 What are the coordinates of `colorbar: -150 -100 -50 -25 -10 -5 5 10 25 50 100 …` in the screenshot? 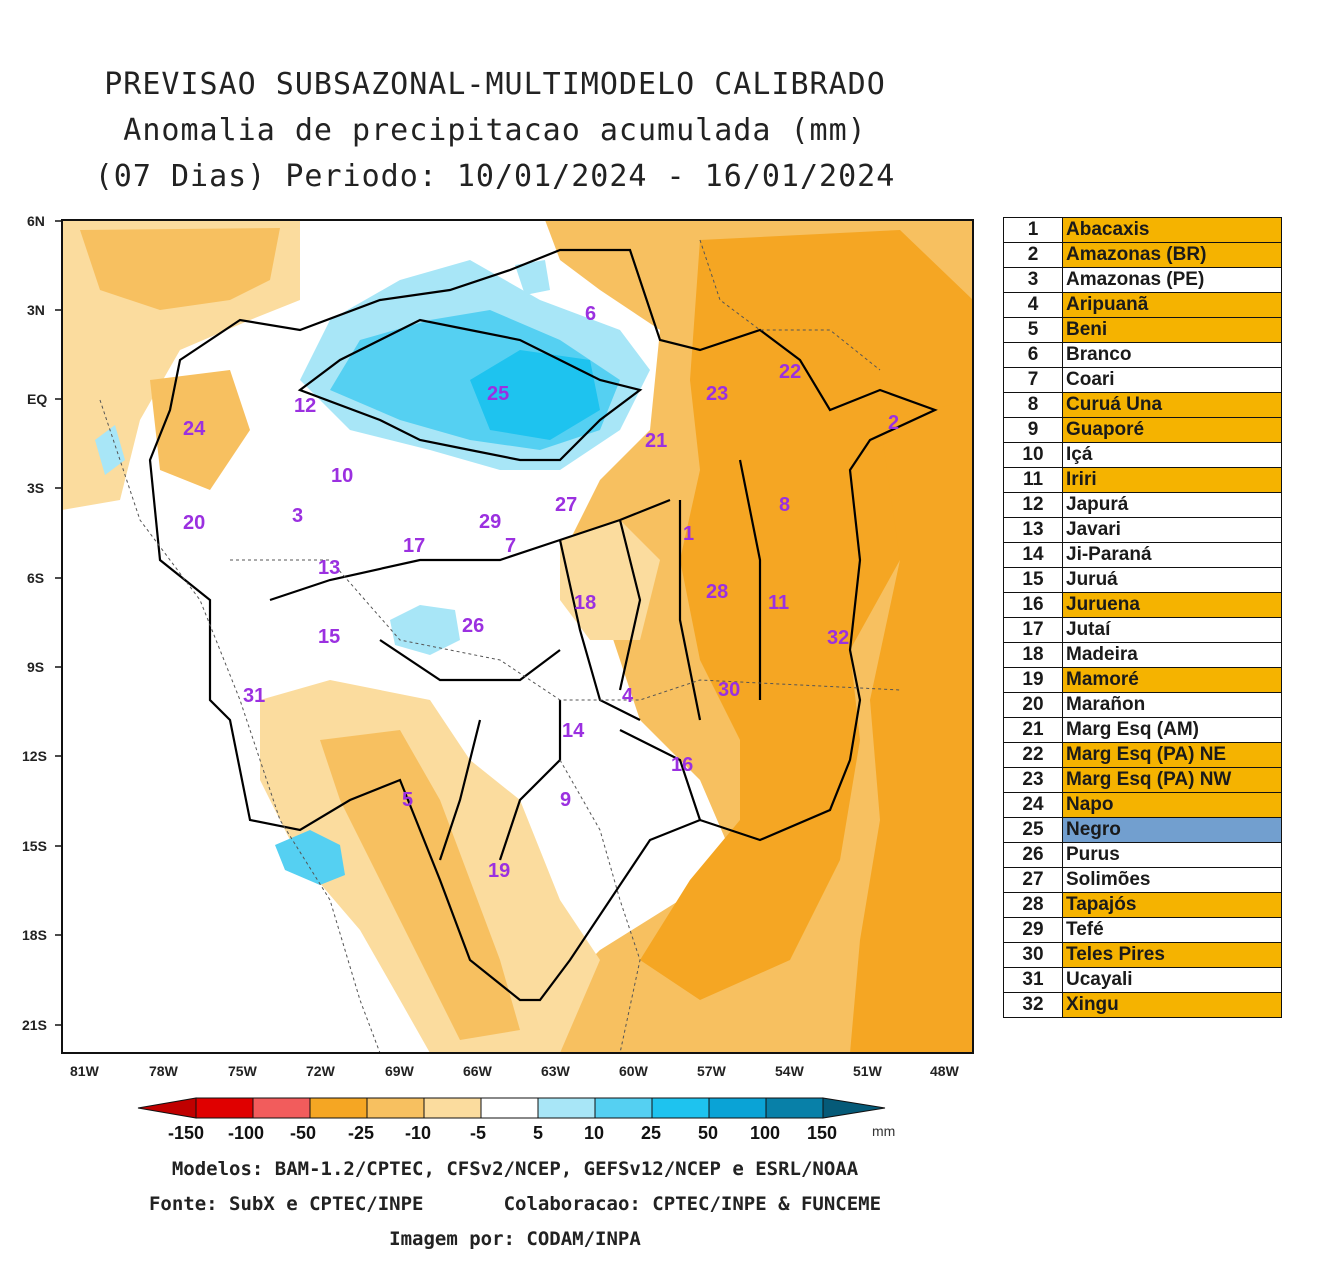 It's located at (516, 1120).